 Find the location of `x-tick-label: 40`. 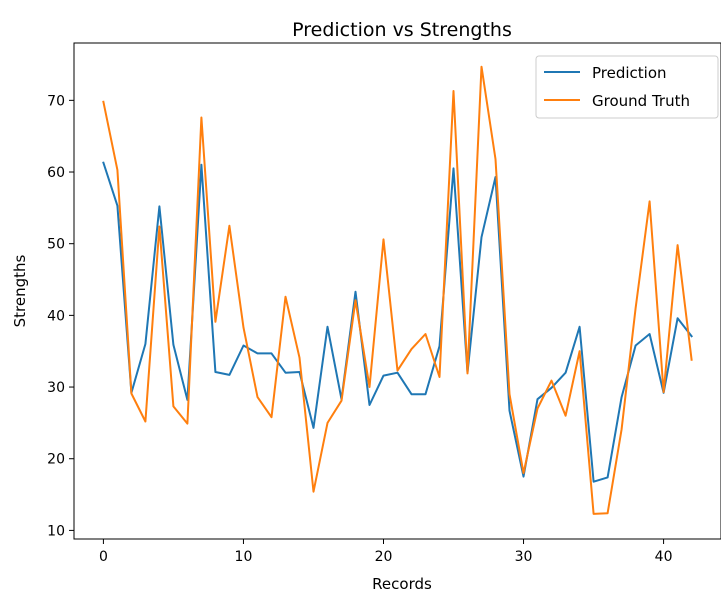

x-tick-label: 40 is located at coordinates (664, 557).